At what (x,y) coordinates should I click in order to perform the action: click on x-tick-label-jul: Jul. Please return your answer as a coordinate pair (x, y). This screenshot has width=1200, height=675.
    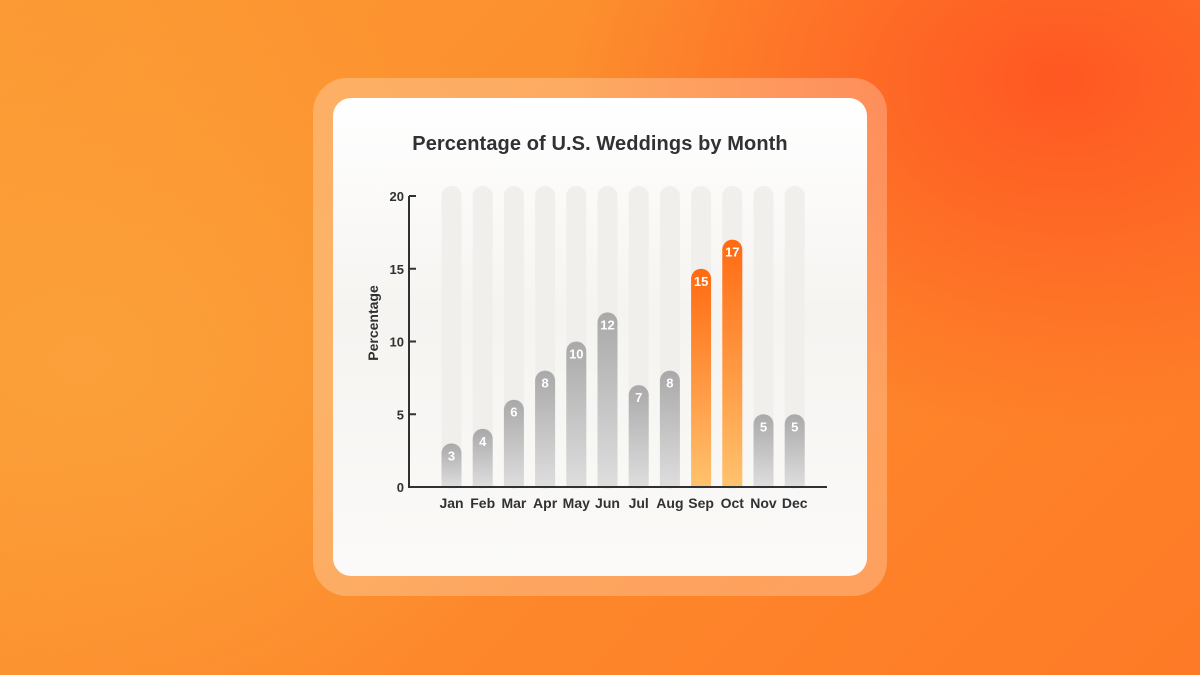
    Looking at the image, I should click on (639, 503).